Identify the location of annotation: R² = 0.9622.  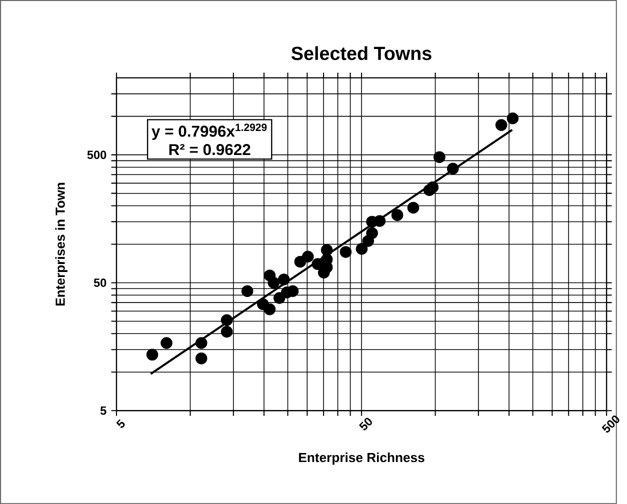
(209, 150).